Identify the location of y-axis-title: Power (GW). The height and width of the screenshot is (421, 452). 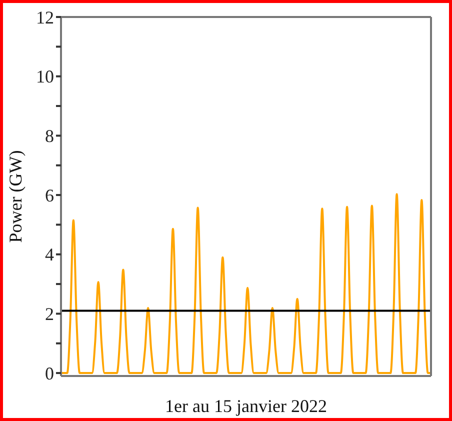
(15, 196).